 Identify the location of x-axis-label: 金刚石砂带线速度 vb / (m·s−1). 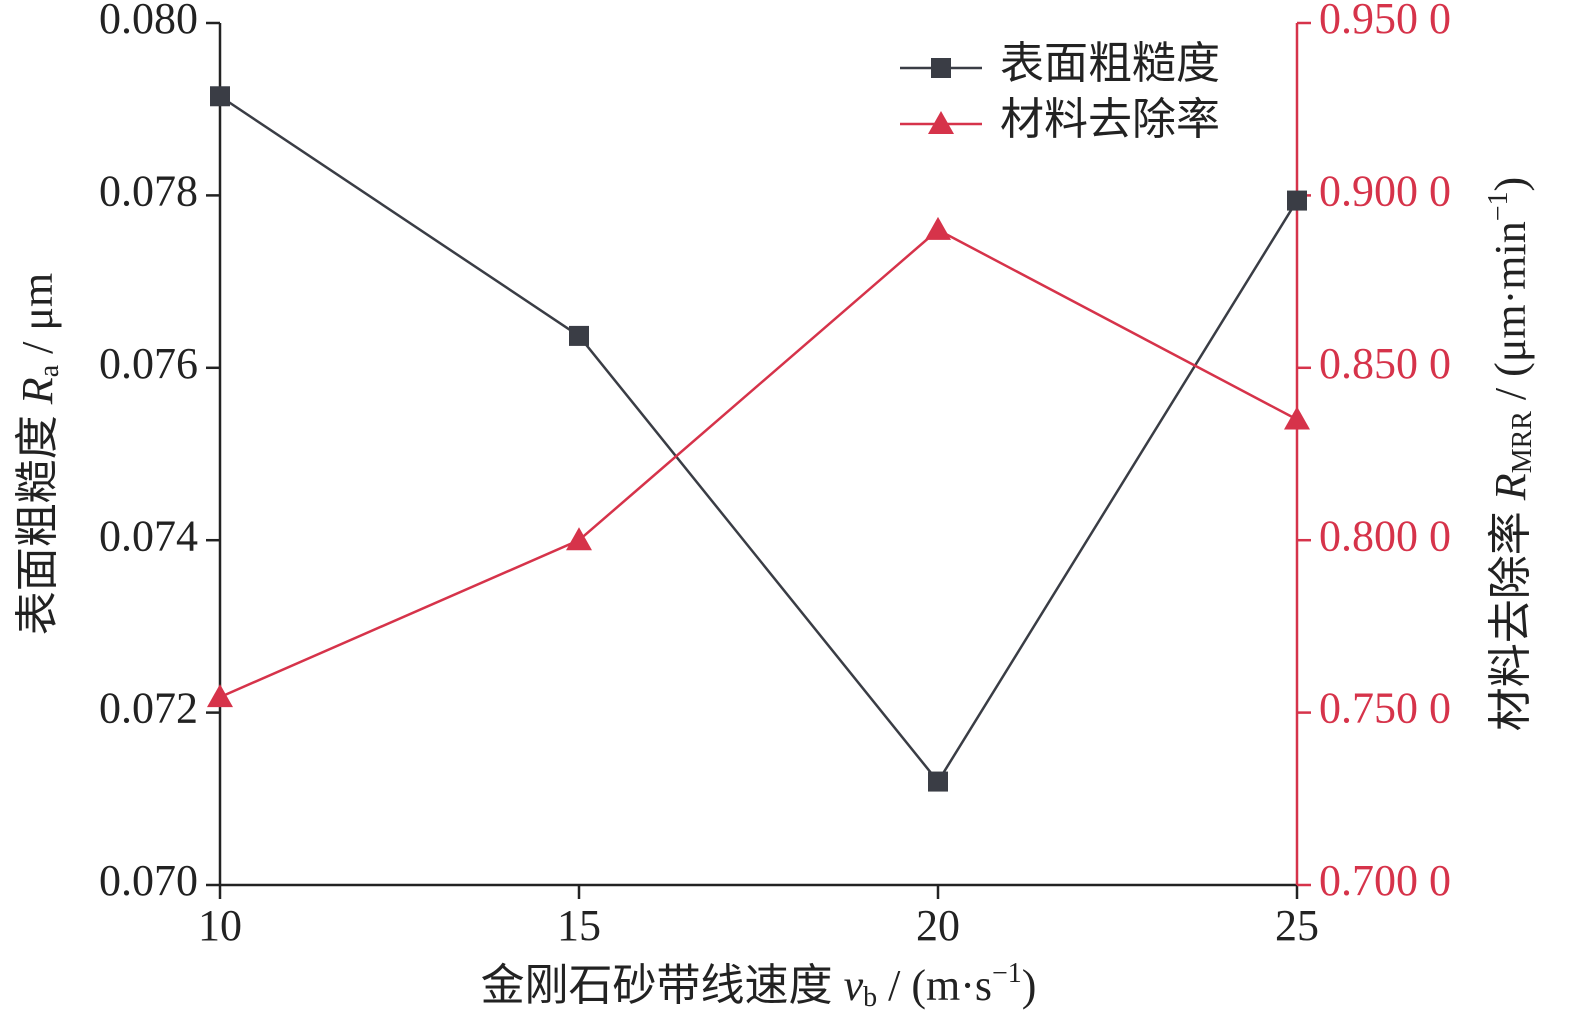
(759, 985).